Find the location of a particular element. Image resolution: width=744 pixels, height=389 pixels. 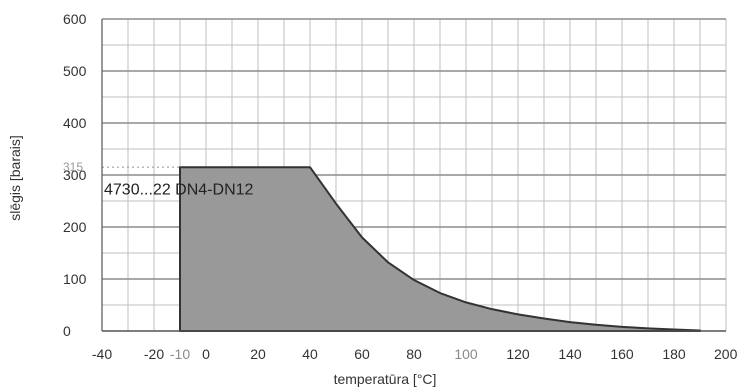

x-tick-label: 60 is located at coordinates (362, 354).